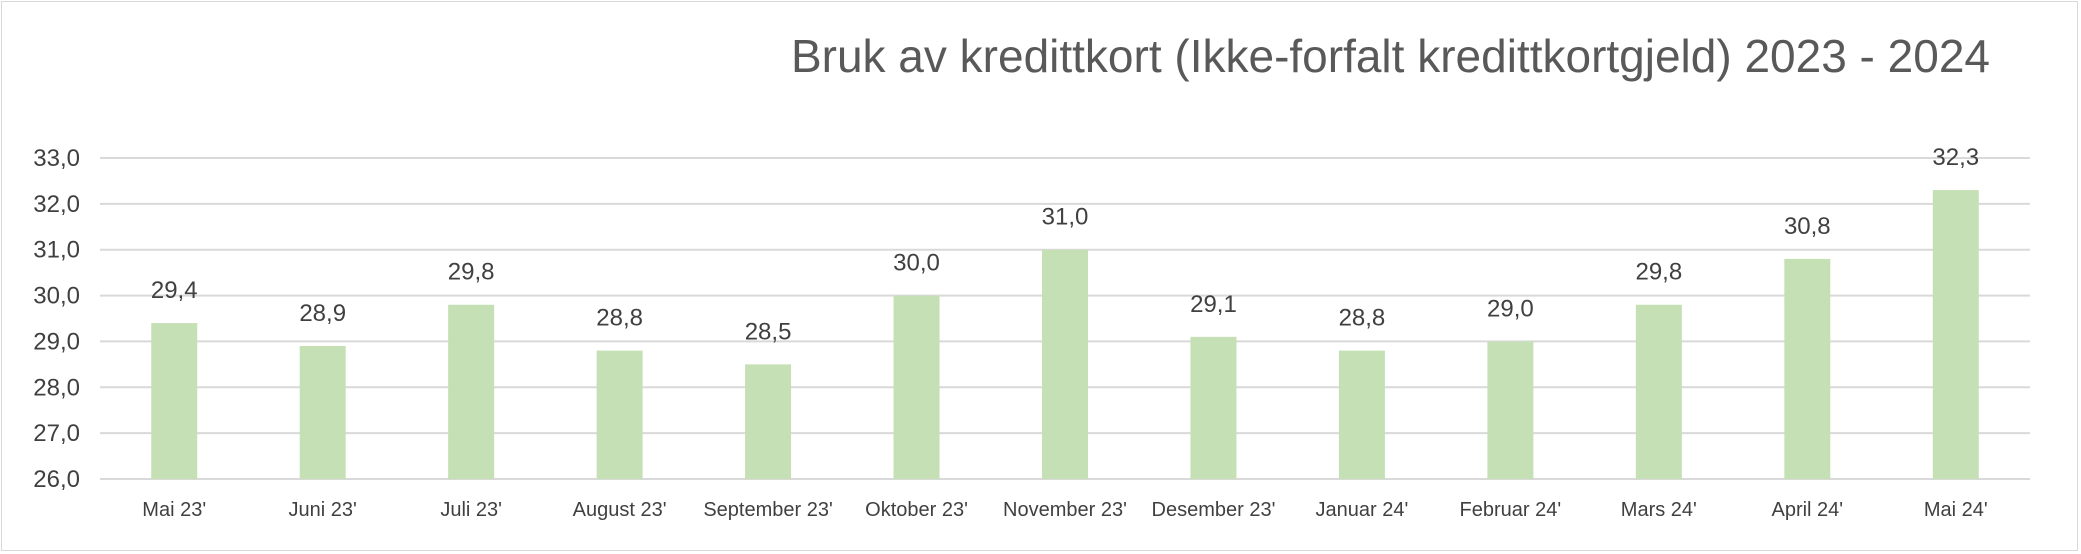 The width and height of the screenshot is (2081, 554). Describe the element at coordinates (1214, 510) in the screenshot. I see `x-tick-label: Desember 23'` at that location.